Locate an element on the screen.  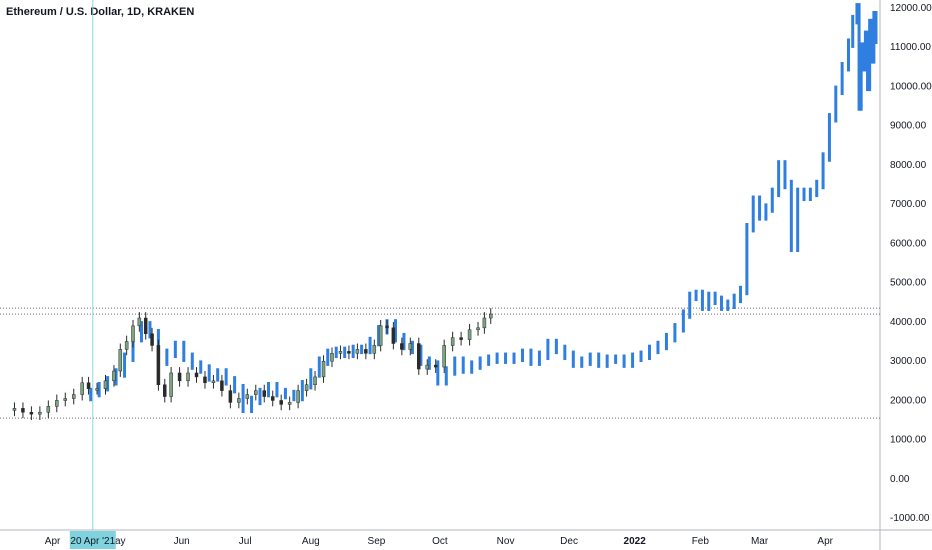
x-tick-label: Jun is located at coordinates (182, 541).